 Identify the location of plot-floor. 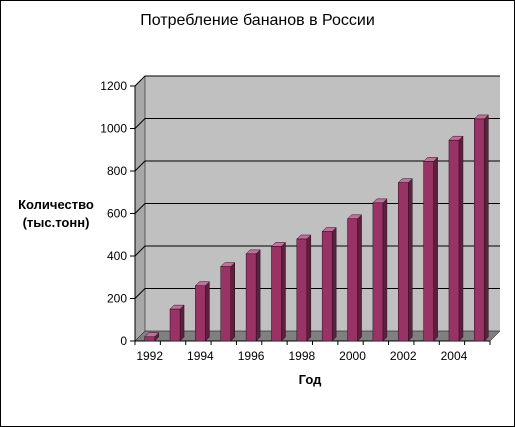
(317, 336).